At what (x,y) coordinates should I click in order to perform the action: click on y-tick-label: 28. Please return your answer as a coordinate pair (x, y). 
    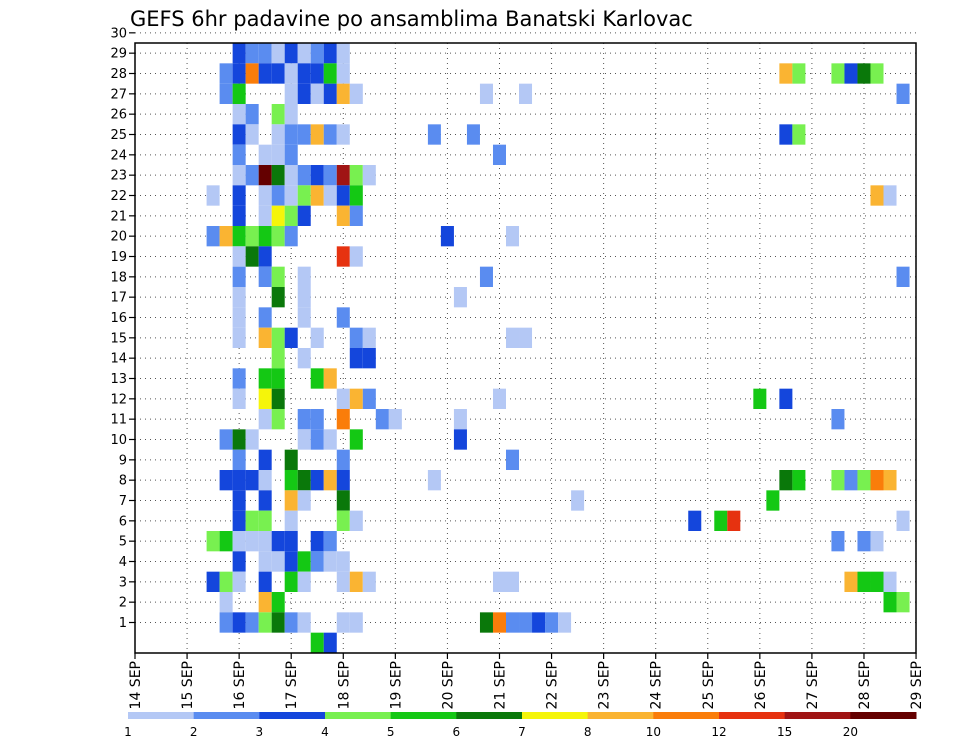
    Looking at the image, I should click on (118, 74).